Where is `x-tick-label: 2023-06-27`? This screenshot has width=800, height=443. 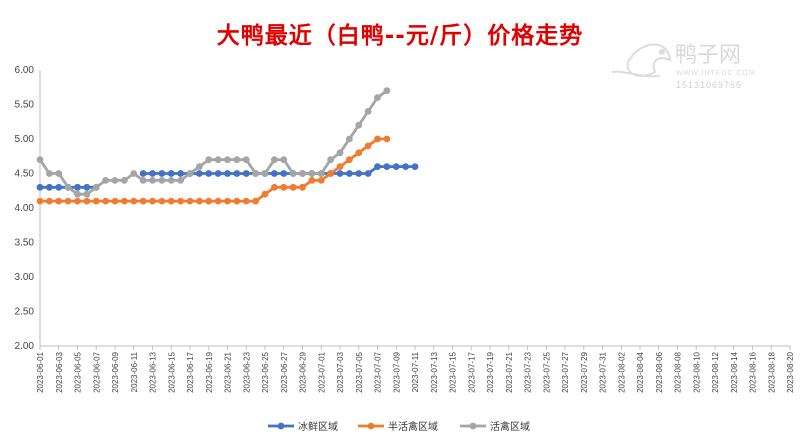
x-tick-label: 2023-06-27 is located at coordinates (284, 371).